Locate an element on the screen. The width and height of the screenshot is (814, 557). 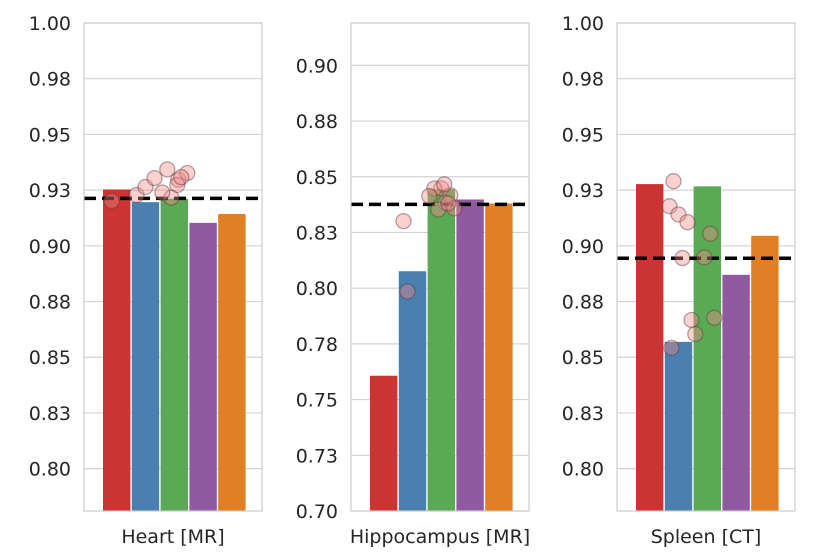
y-tick-label: 0.70 is located at coordinates (317, 512).